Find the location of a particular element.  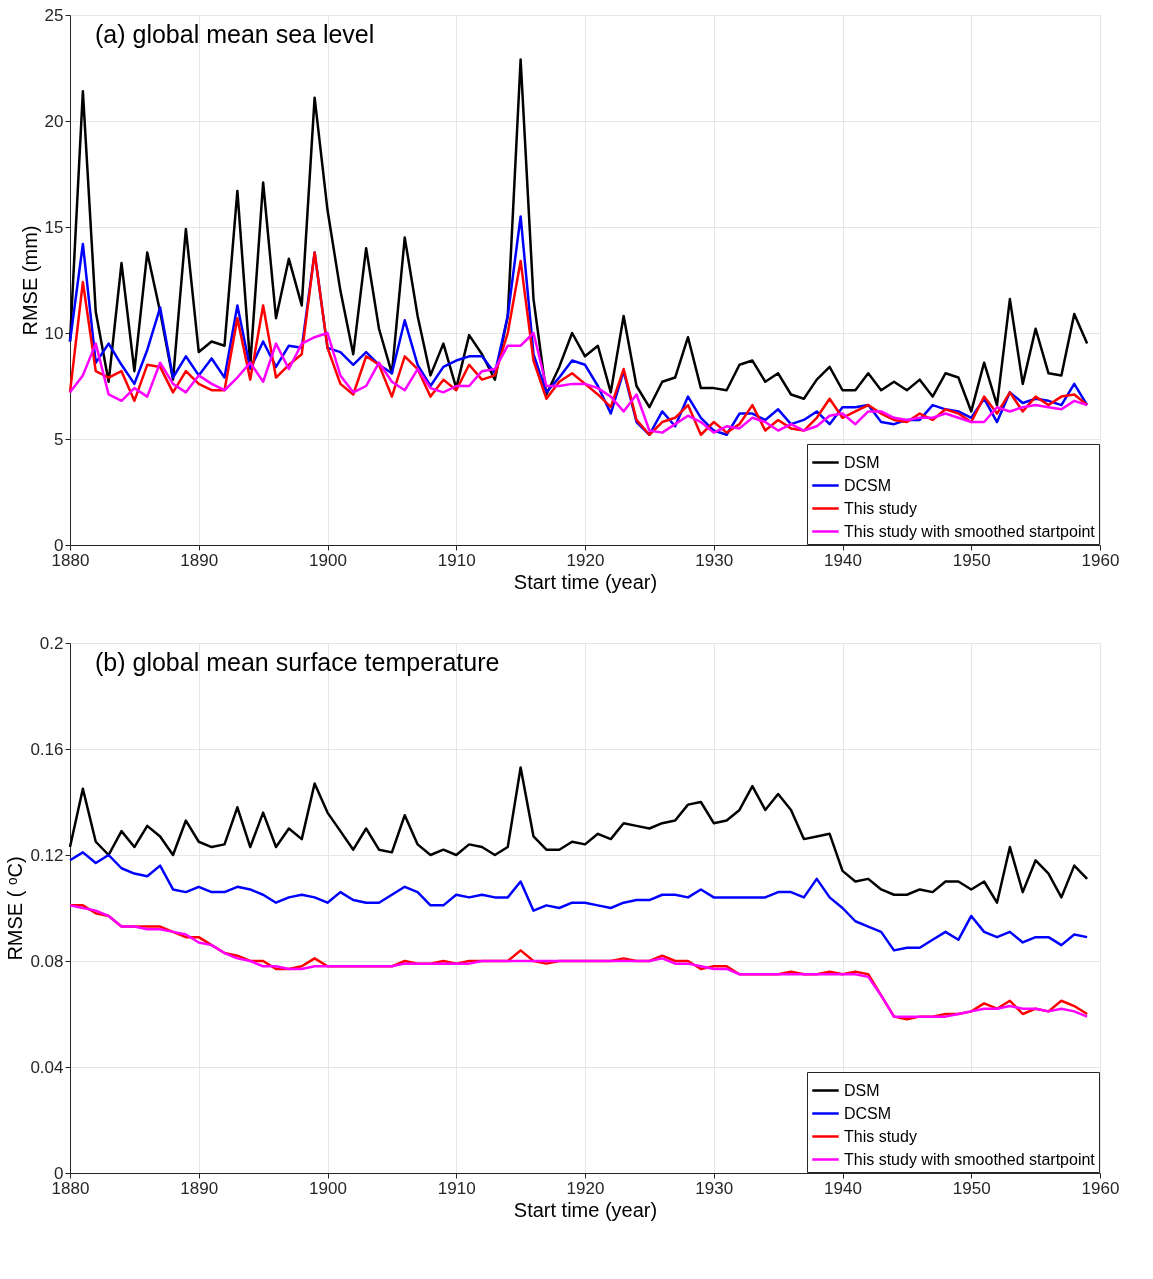

y-tick-label: 10 is located at coordinates (54, 333).